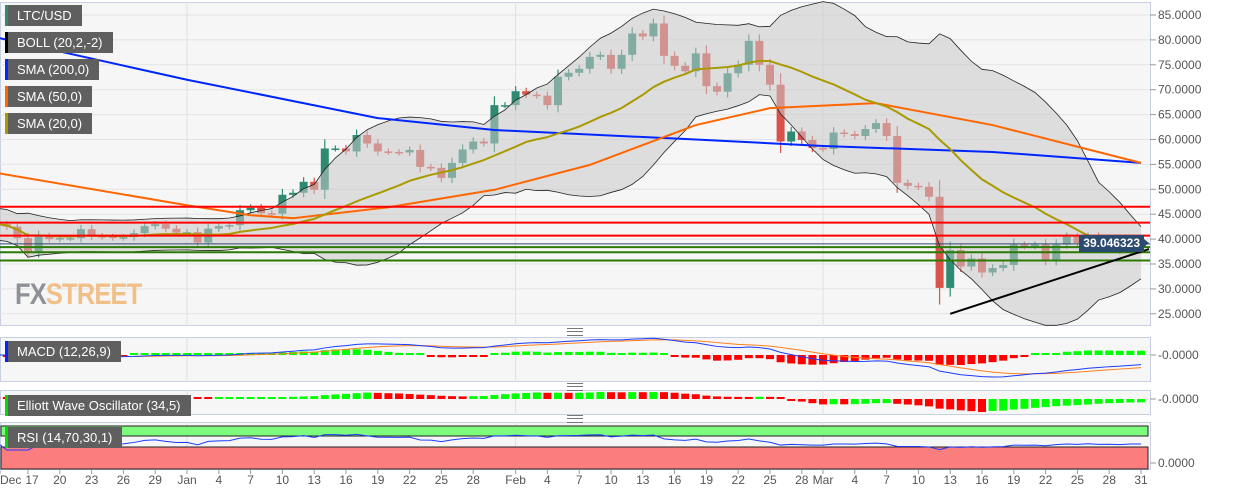 The image size is (1244, 490). I want to click on macd-resize-handle, so click(575, 332).